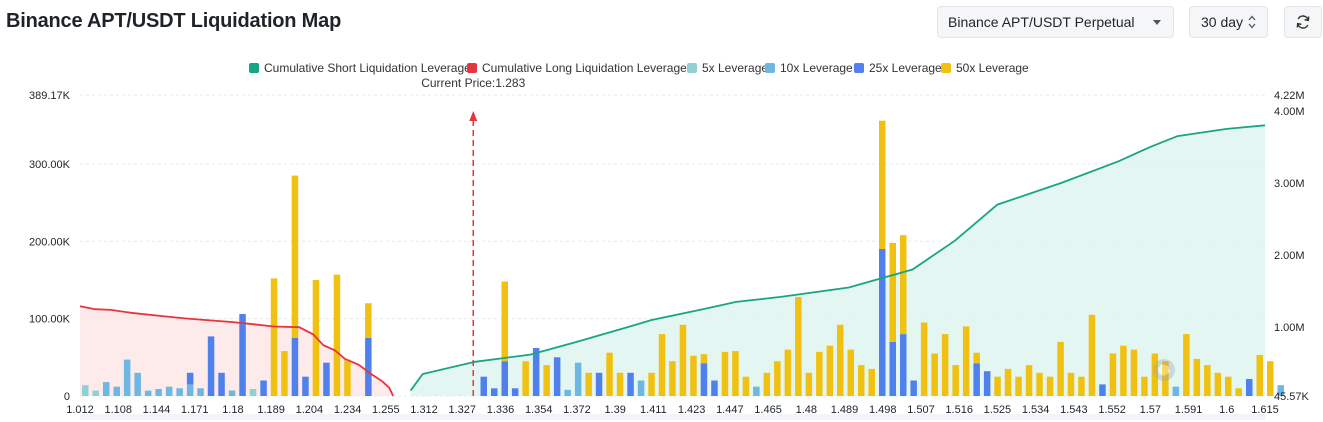 The width and height of the screenshot is (1323, 422). I want to click on x-tick: 1.204, so click(310, 410).